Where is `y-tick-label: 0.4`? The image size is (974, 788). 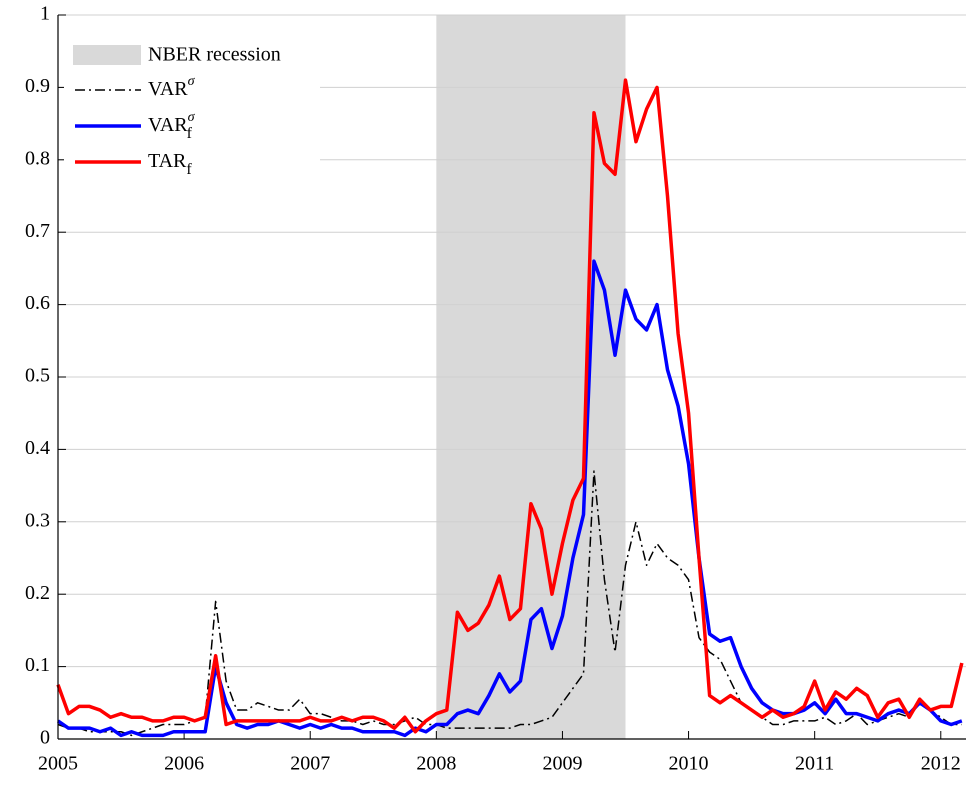
y-tick-label: 0.4 is located at coordinates (37, 448).